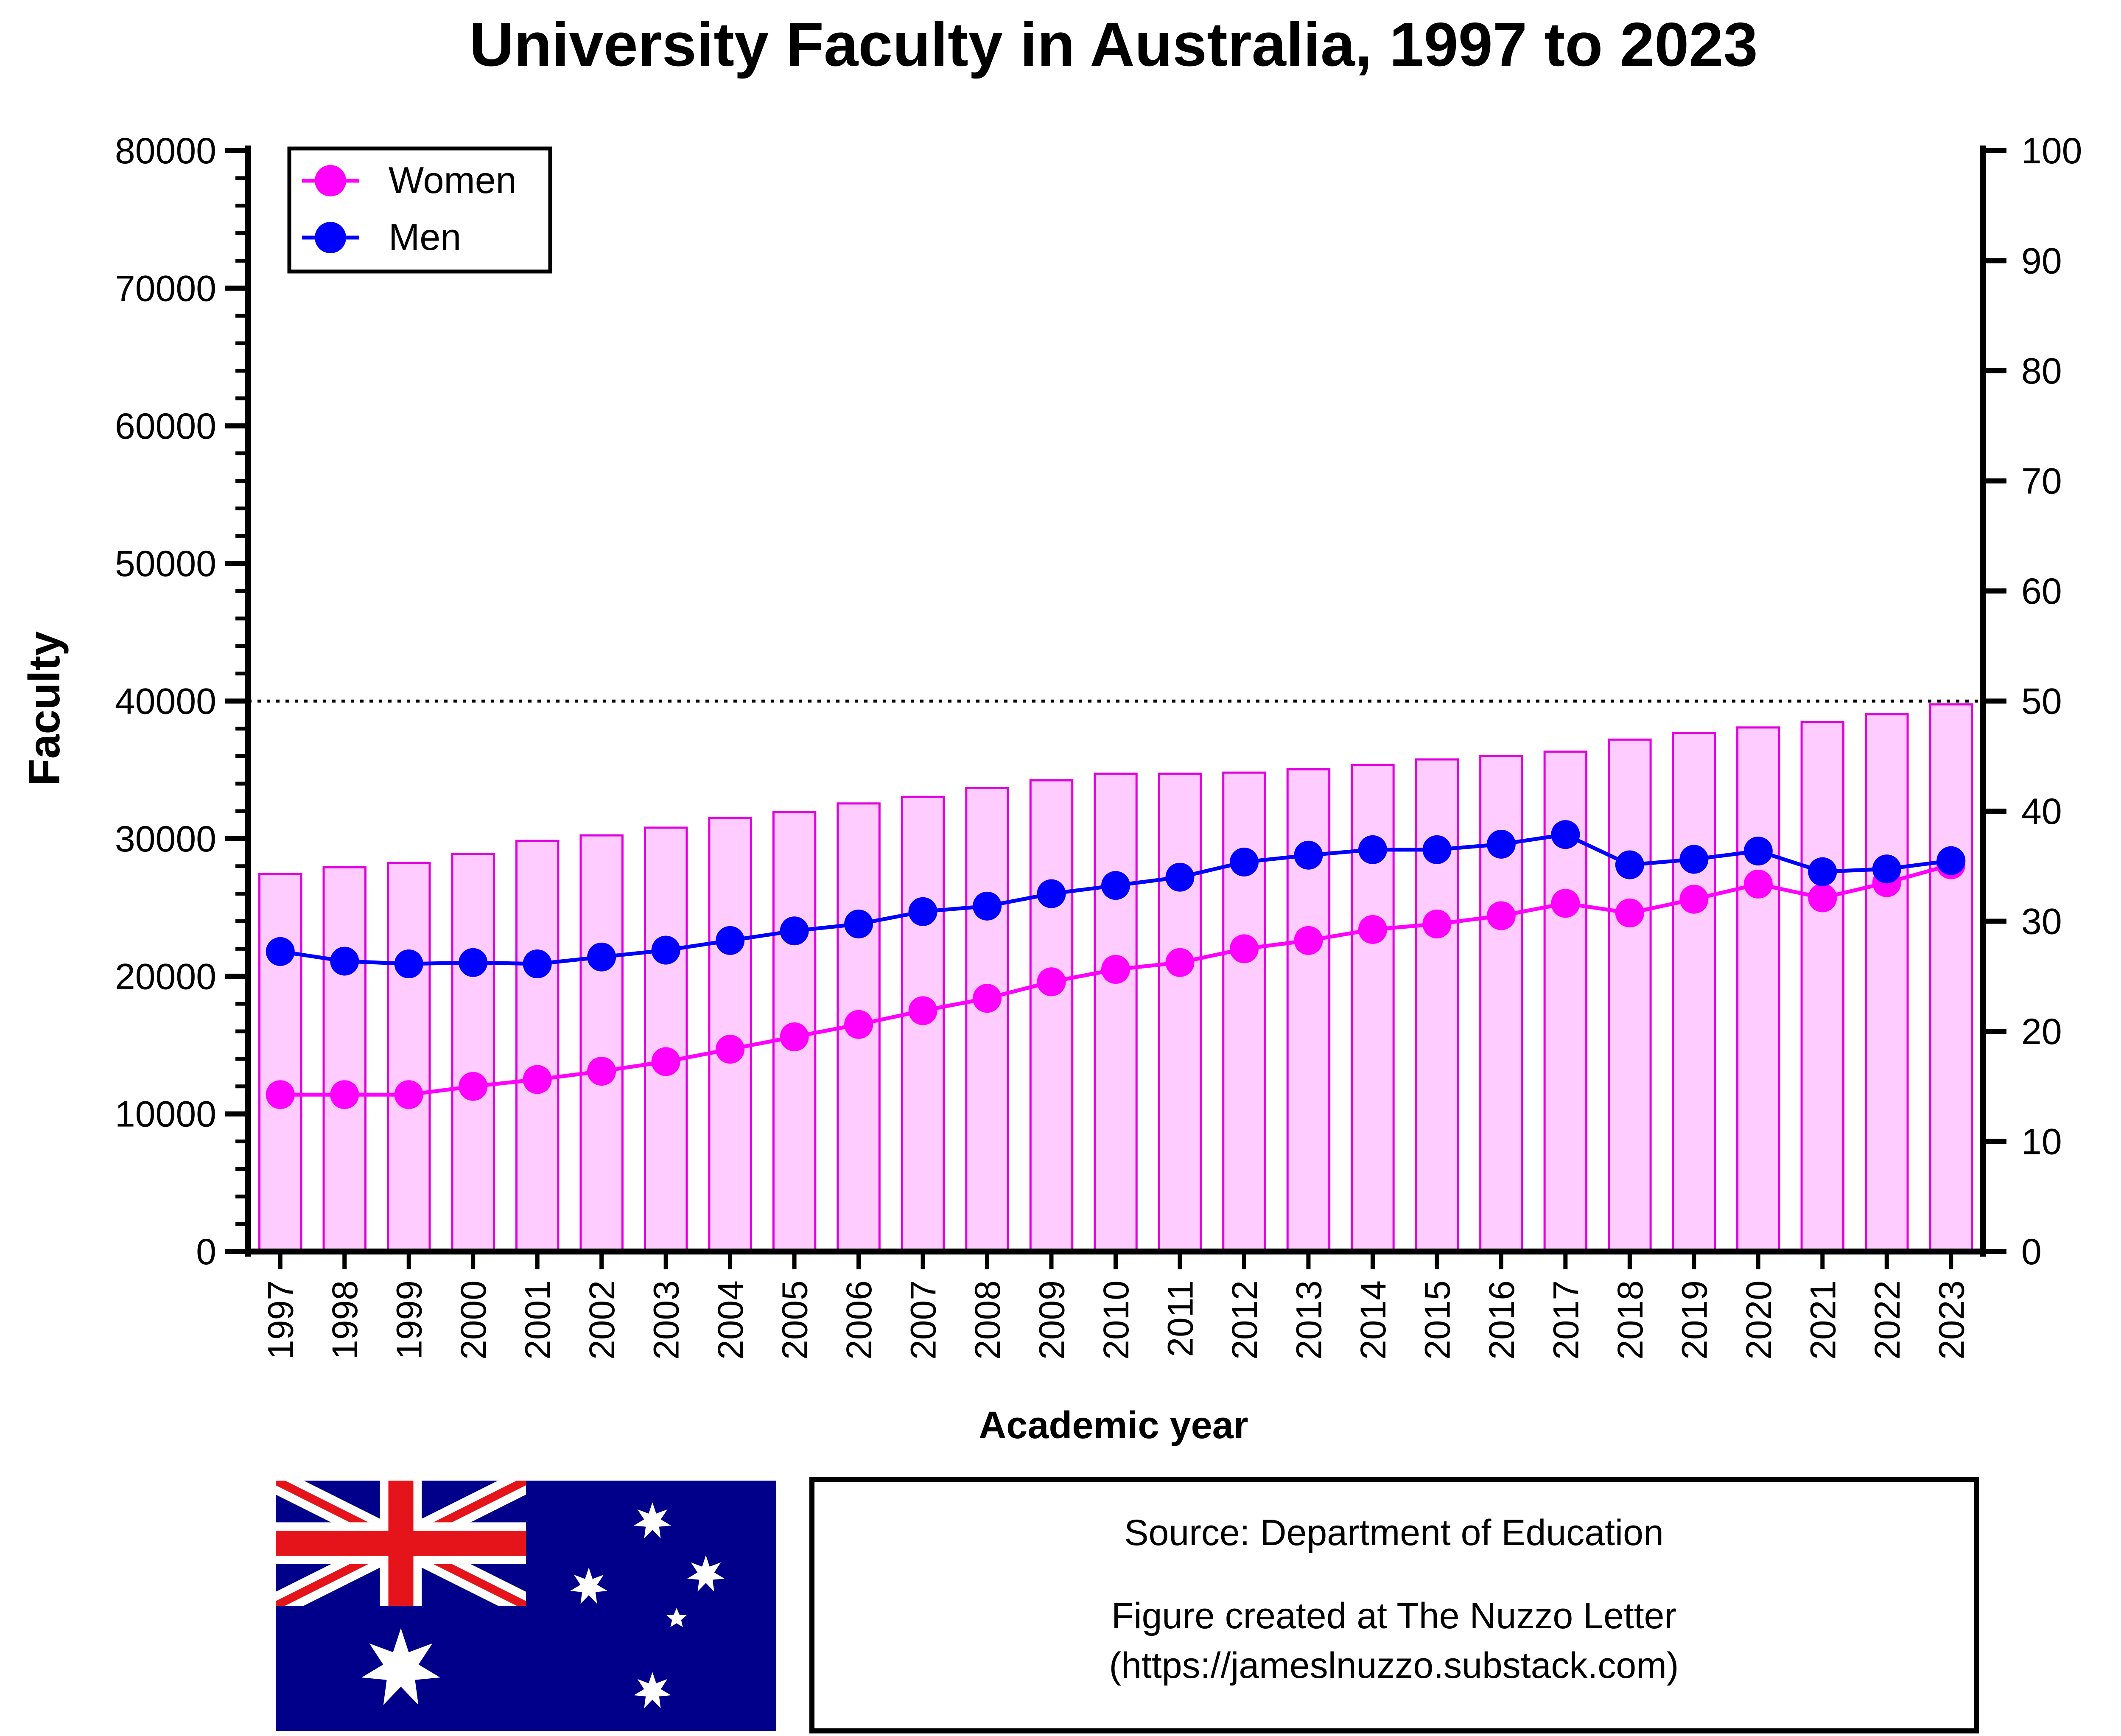  I want to click on x-tick-label: 2015, so click(1437, 1320).